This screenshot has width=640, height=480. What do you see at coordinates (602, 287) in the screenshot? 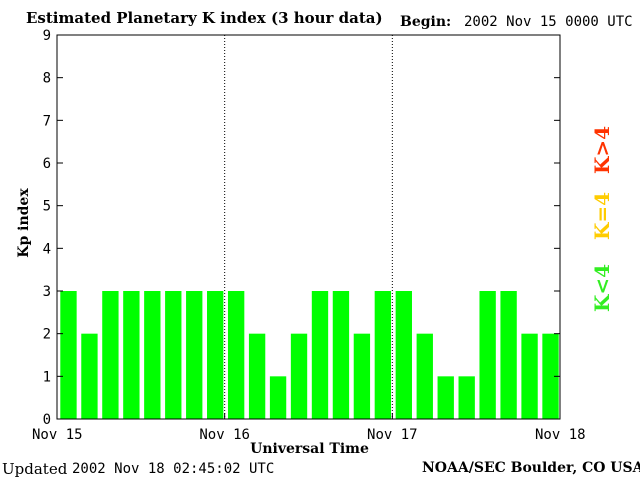
I see `legend-k-less-4: K<4` at bounding box center [602, 287].